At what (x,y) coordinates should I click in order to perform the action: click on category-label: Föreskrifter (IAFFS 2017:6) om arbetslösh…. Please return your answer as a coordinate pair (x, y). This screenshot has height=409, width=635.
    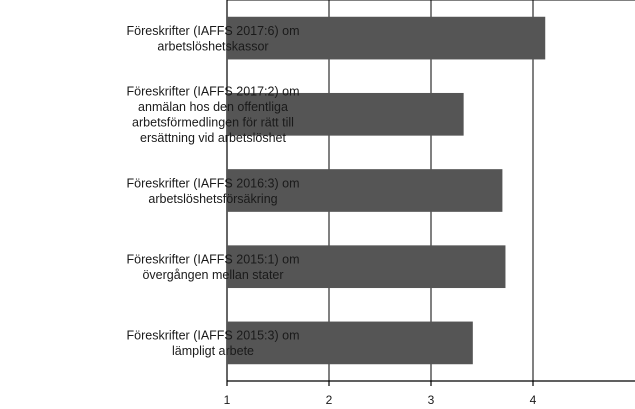
    Looking at the image, I should click on (213, 39).